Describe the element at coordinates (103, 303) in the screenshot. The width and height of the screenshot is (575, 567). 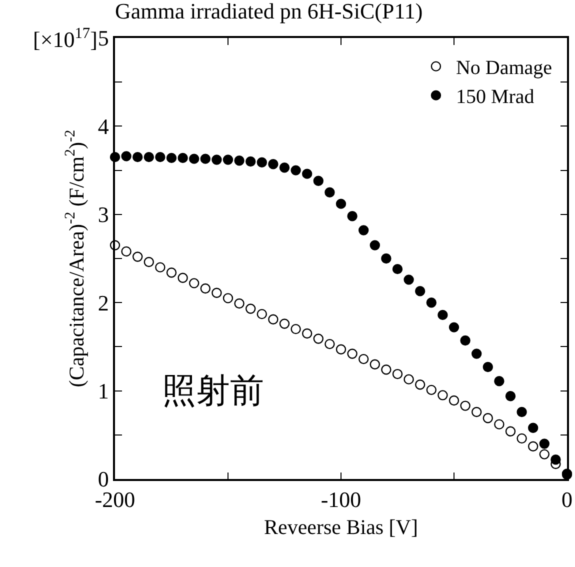
I see `y-tick-label: 2` at that location.